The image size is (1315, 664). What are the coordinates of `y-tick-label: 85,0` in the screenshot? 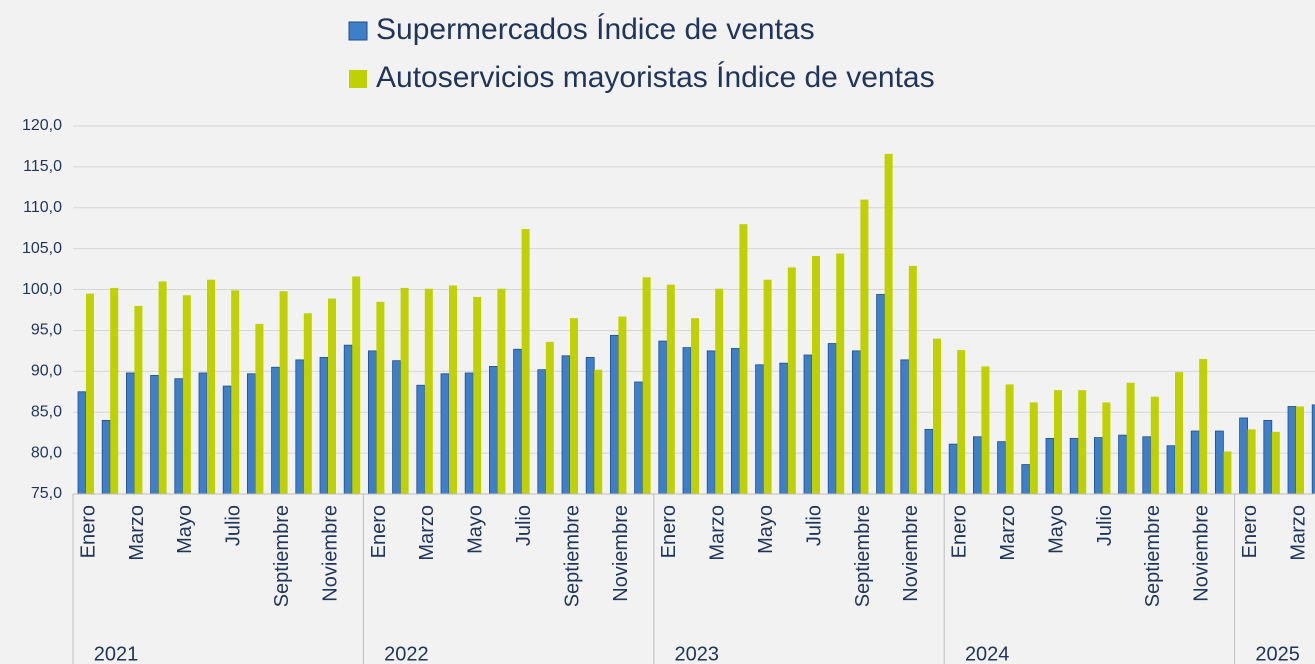 It's located at (46, 411).